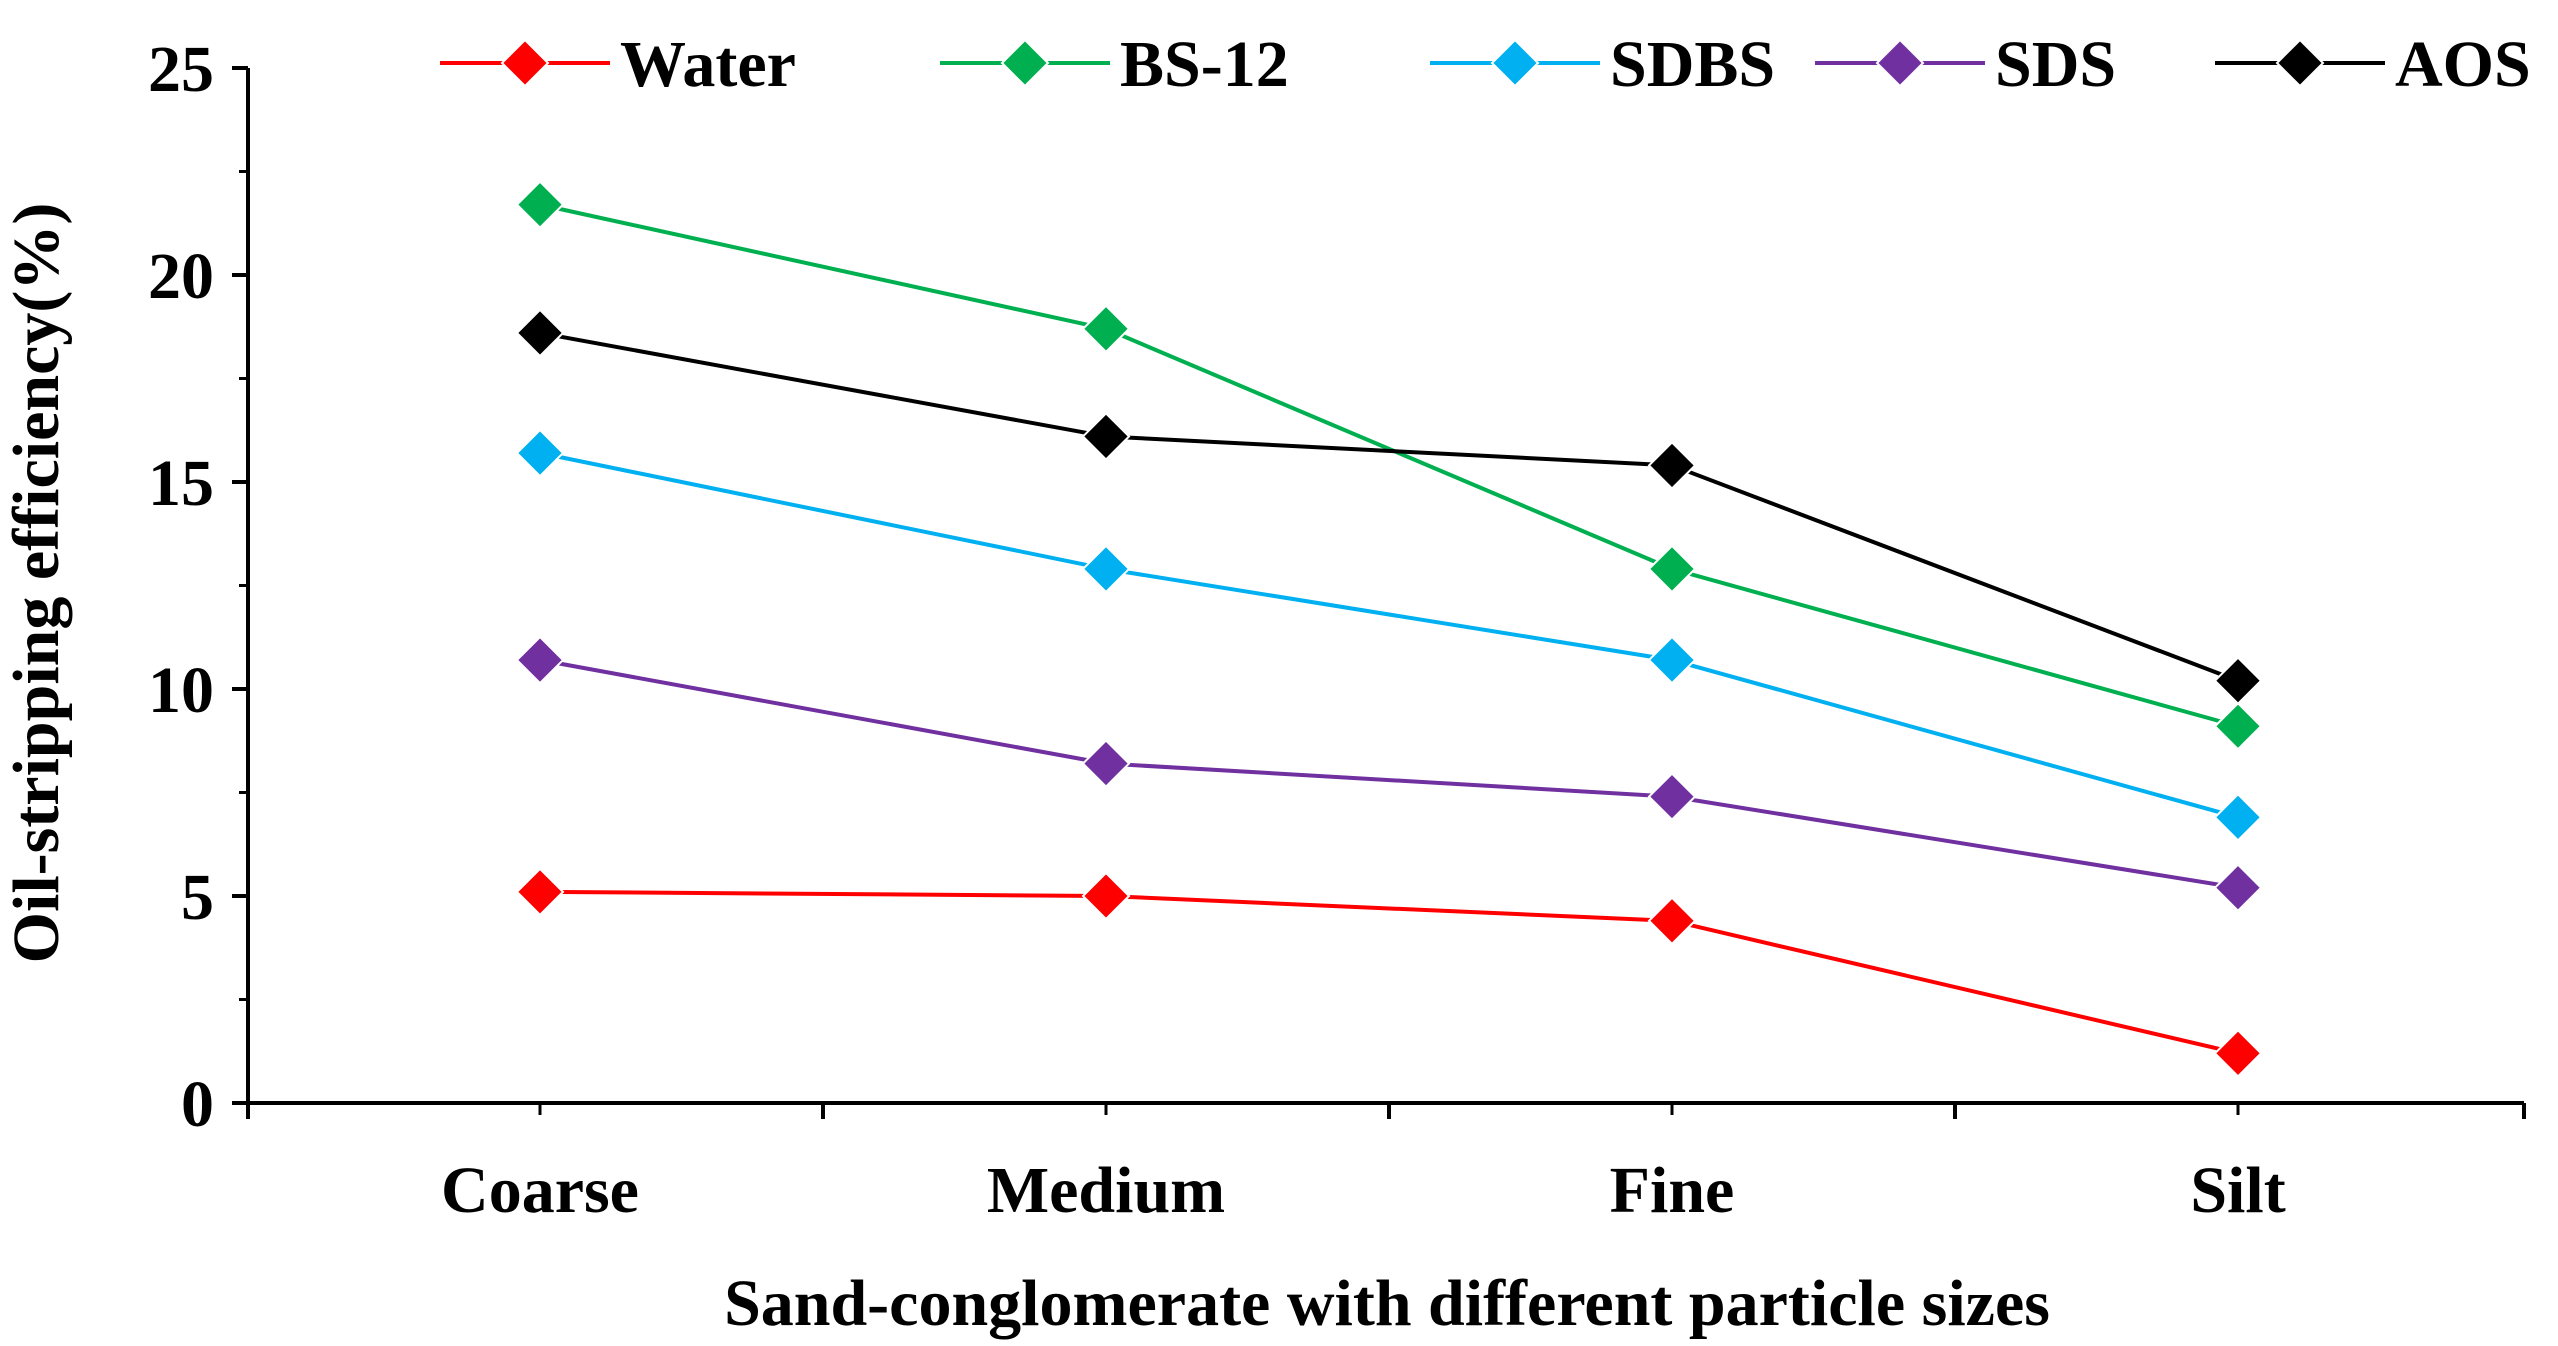 The image size is (2558, 1346). Describe the element at coordinates (1900, 63) in the screenshot. I see `legend-marker-sds` at that location.